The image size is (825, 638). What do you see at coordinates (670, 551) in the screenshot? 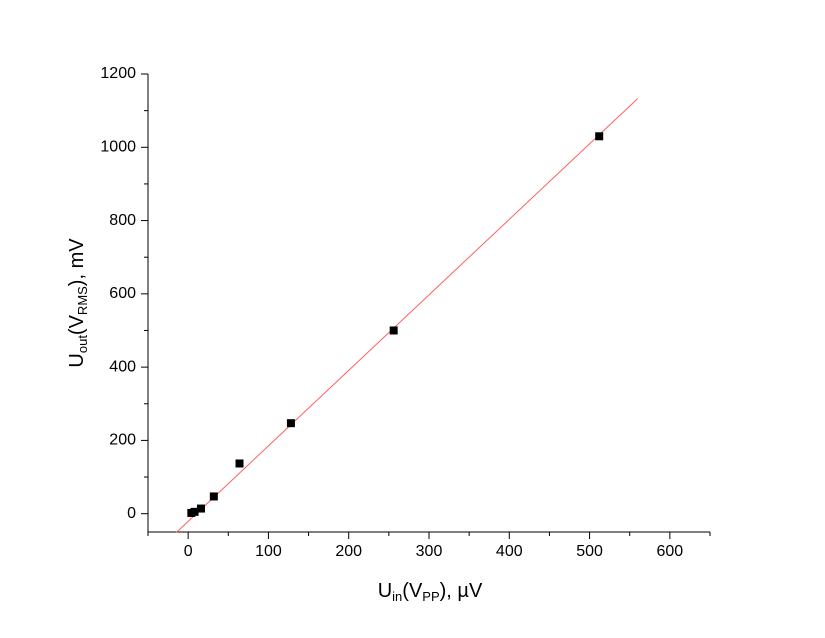
I see `x-tick-label: 600` at bounding box center [670, 551].